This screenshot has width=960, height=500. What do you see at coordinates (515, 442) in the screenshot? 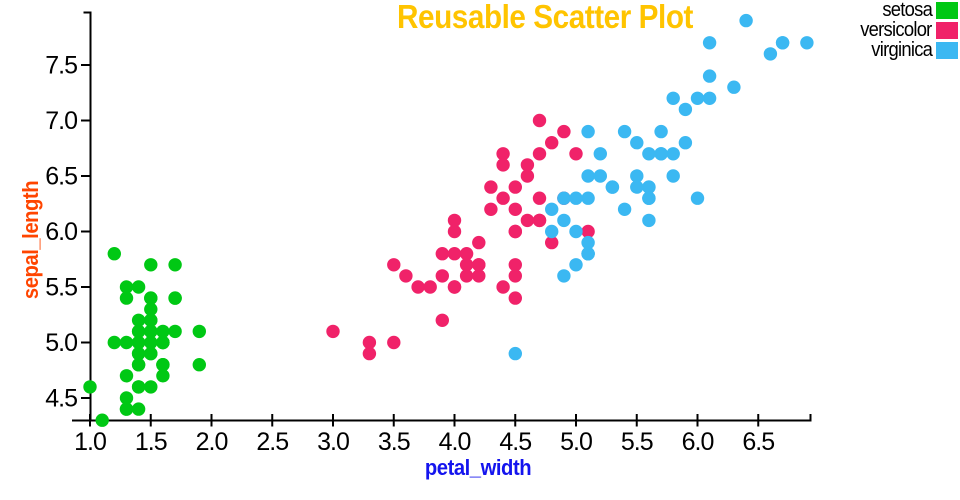
I see `x-tick-label: 4.5` at bounding box center [515, 442].